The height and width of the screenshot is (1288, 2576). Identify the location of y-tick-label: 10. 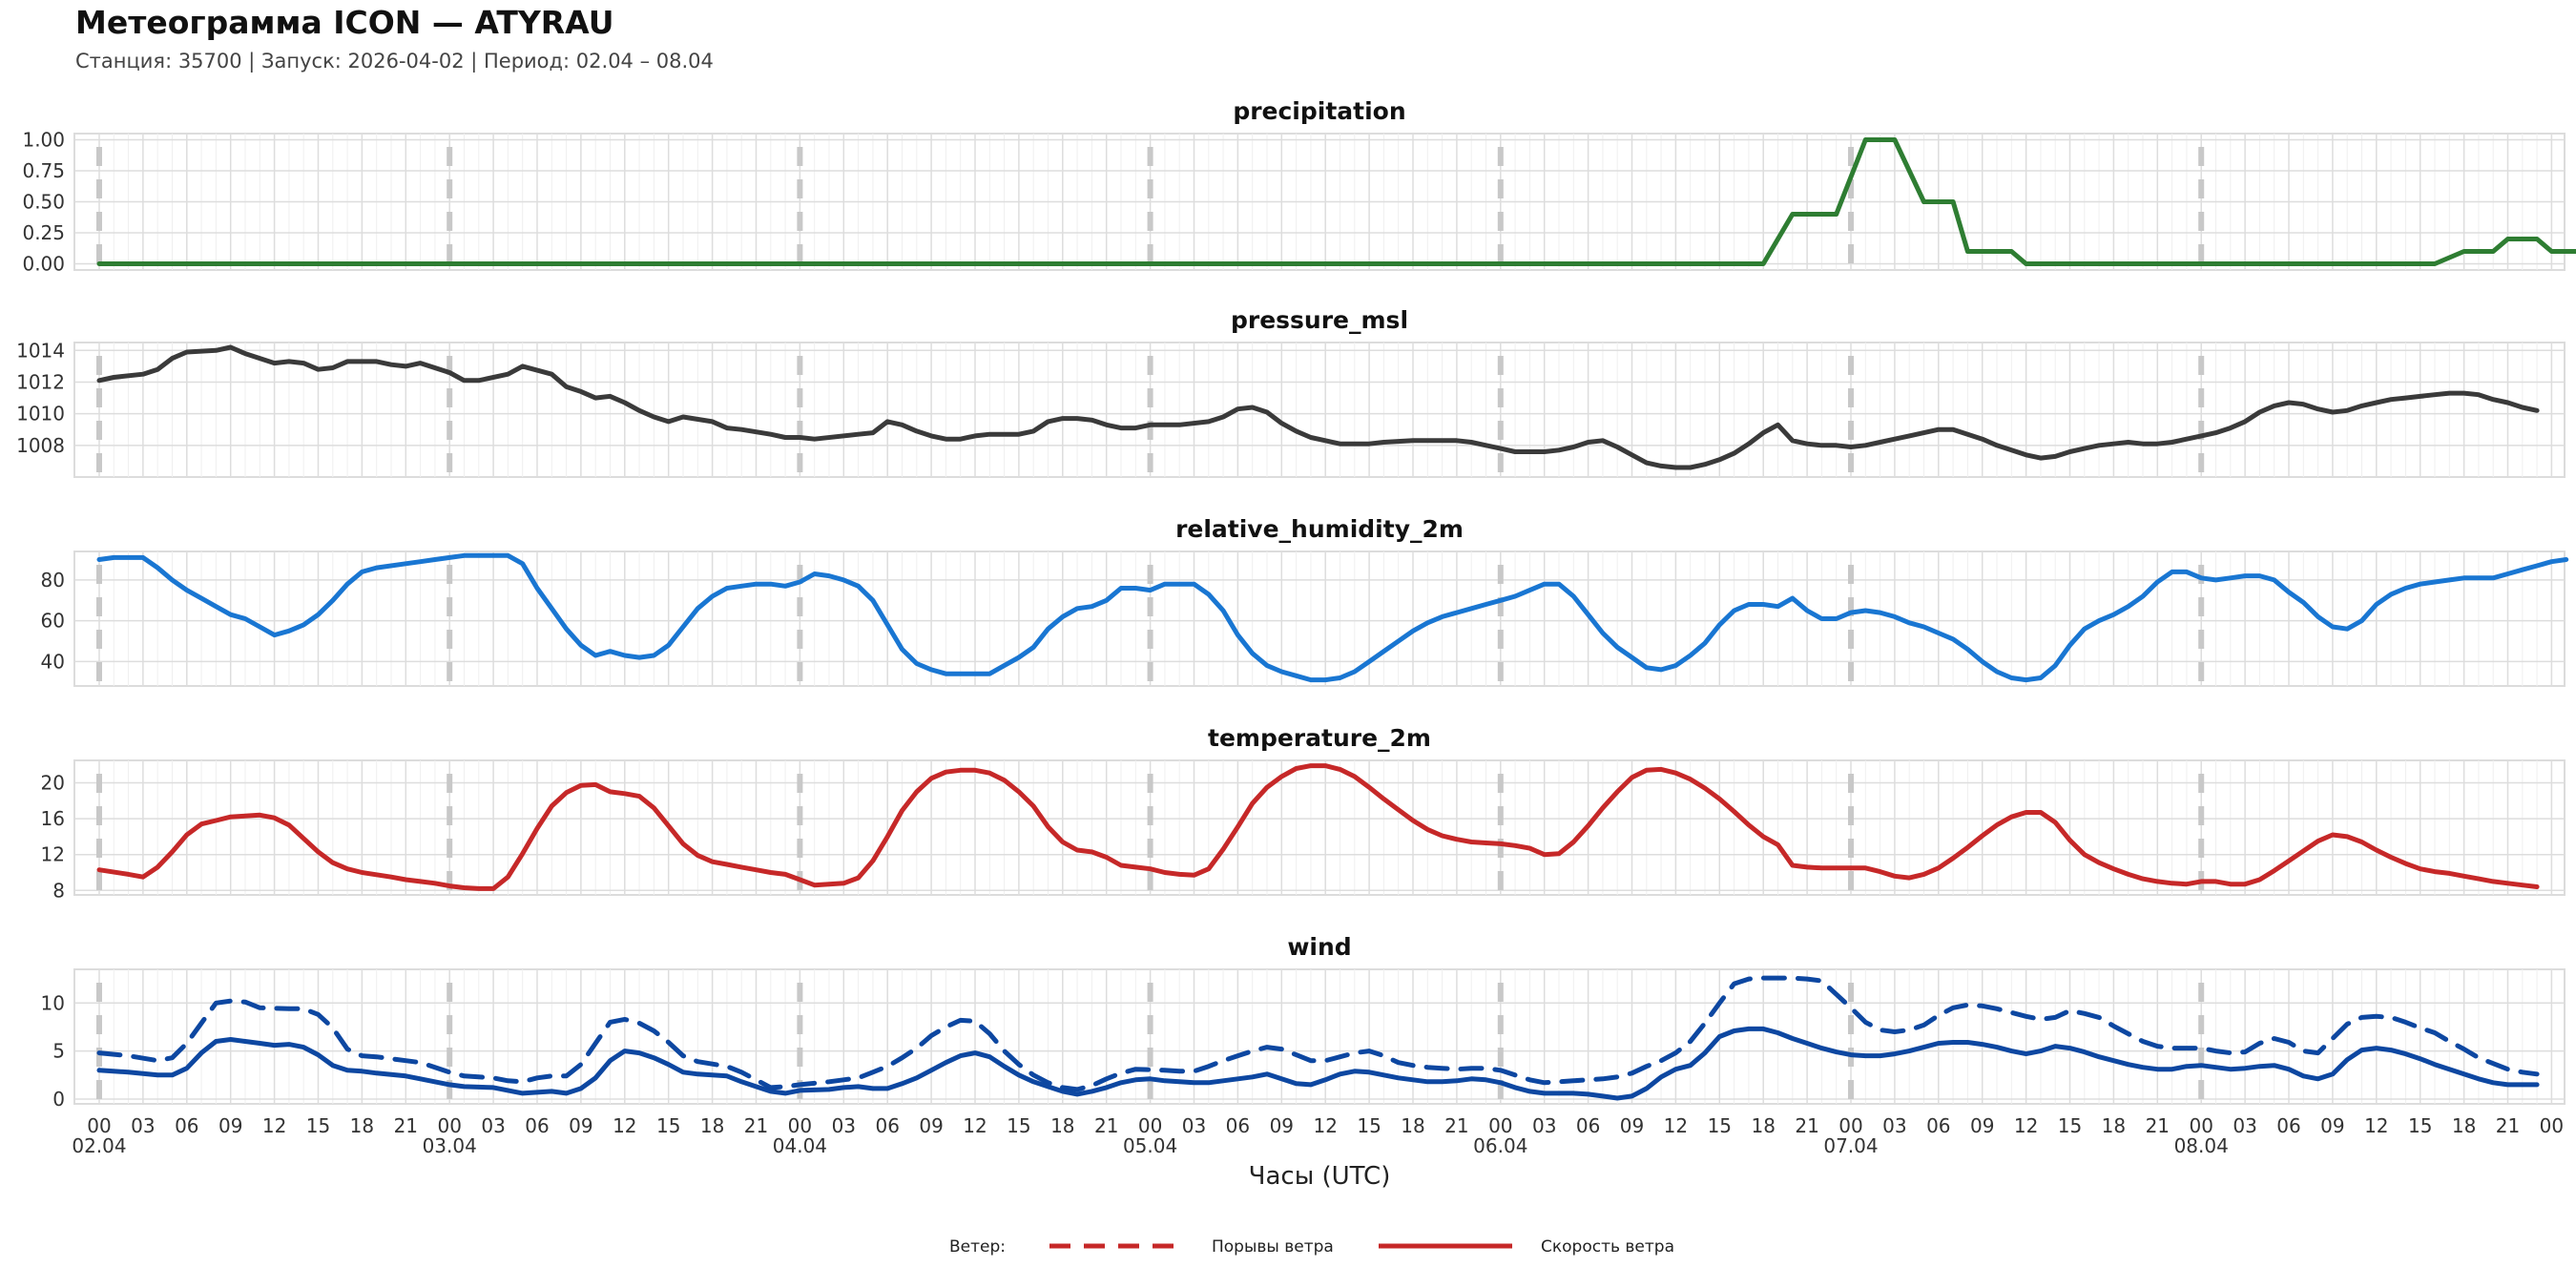
(53, 1002).